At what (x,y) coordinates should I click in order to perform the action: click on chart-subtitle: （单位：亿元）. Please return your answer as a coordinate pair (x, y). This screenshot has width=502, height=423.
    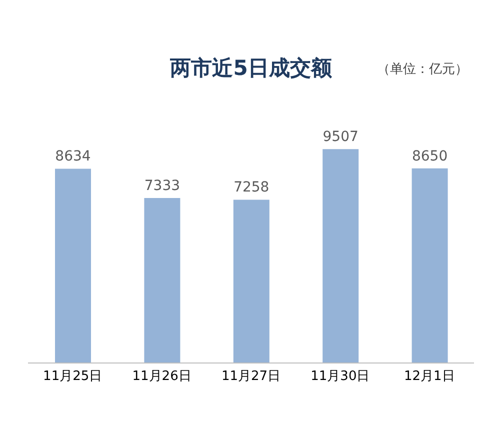
    Looking at the image, I should click on (422, 69).